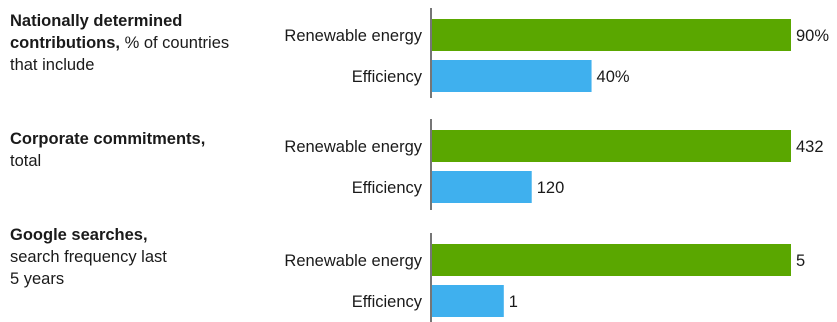  Describe the element at coordinates (611, 35) in the screenshot. I see `bar-0-renewable-energy` at that location.